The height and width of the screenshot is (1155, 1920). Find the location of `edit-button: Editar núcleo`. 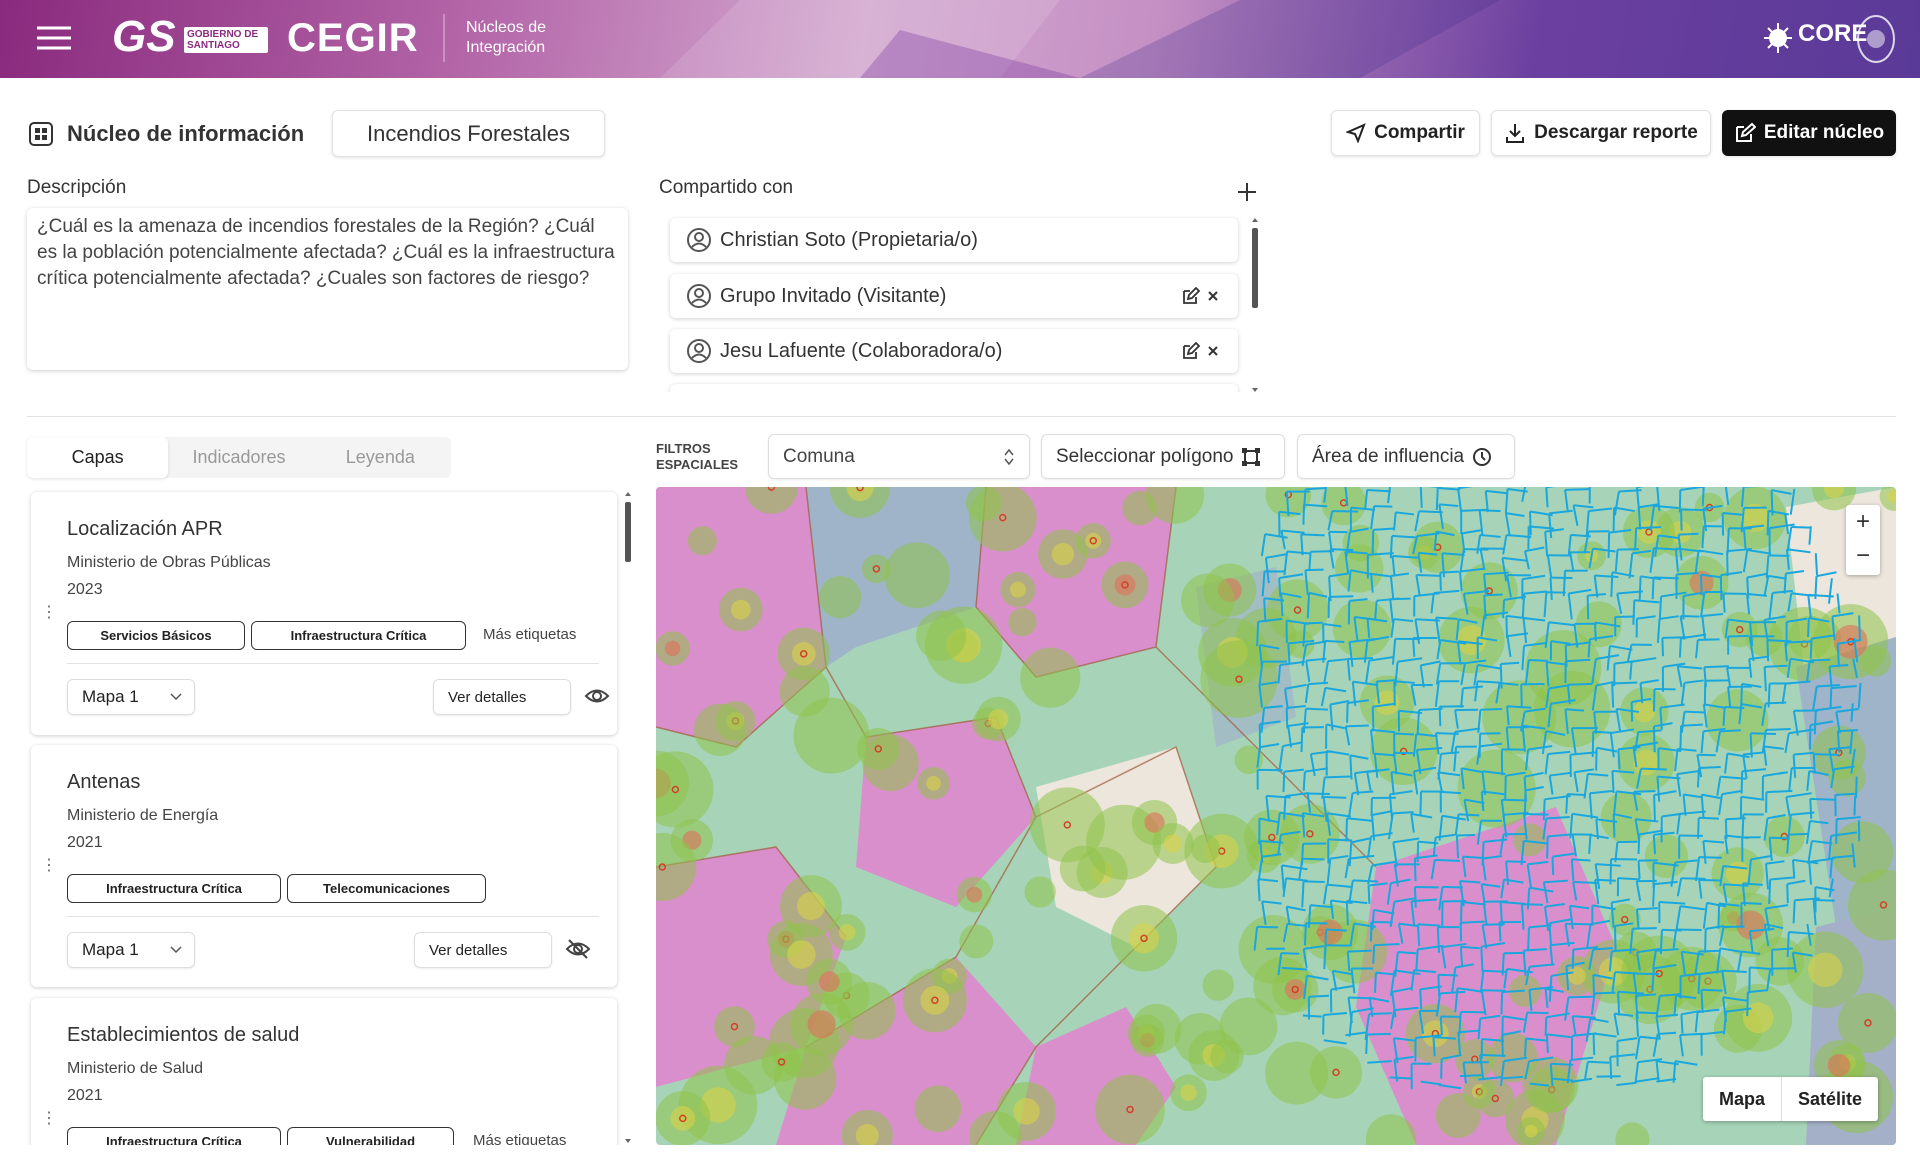

edit-button: Editar núcleo is located at coordinates (1809, 133).